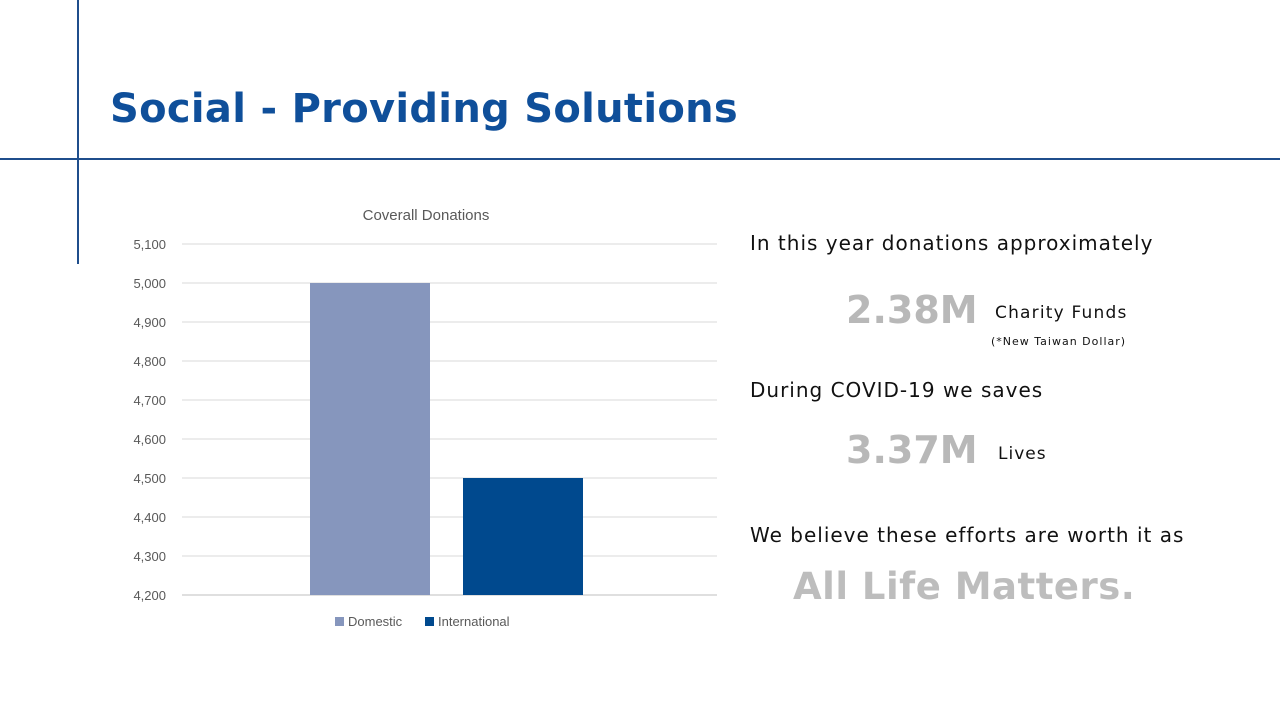  Describe the element at coordinates (912, 310) in the screenshot. I see `donations-value: 2.38M` at that location.